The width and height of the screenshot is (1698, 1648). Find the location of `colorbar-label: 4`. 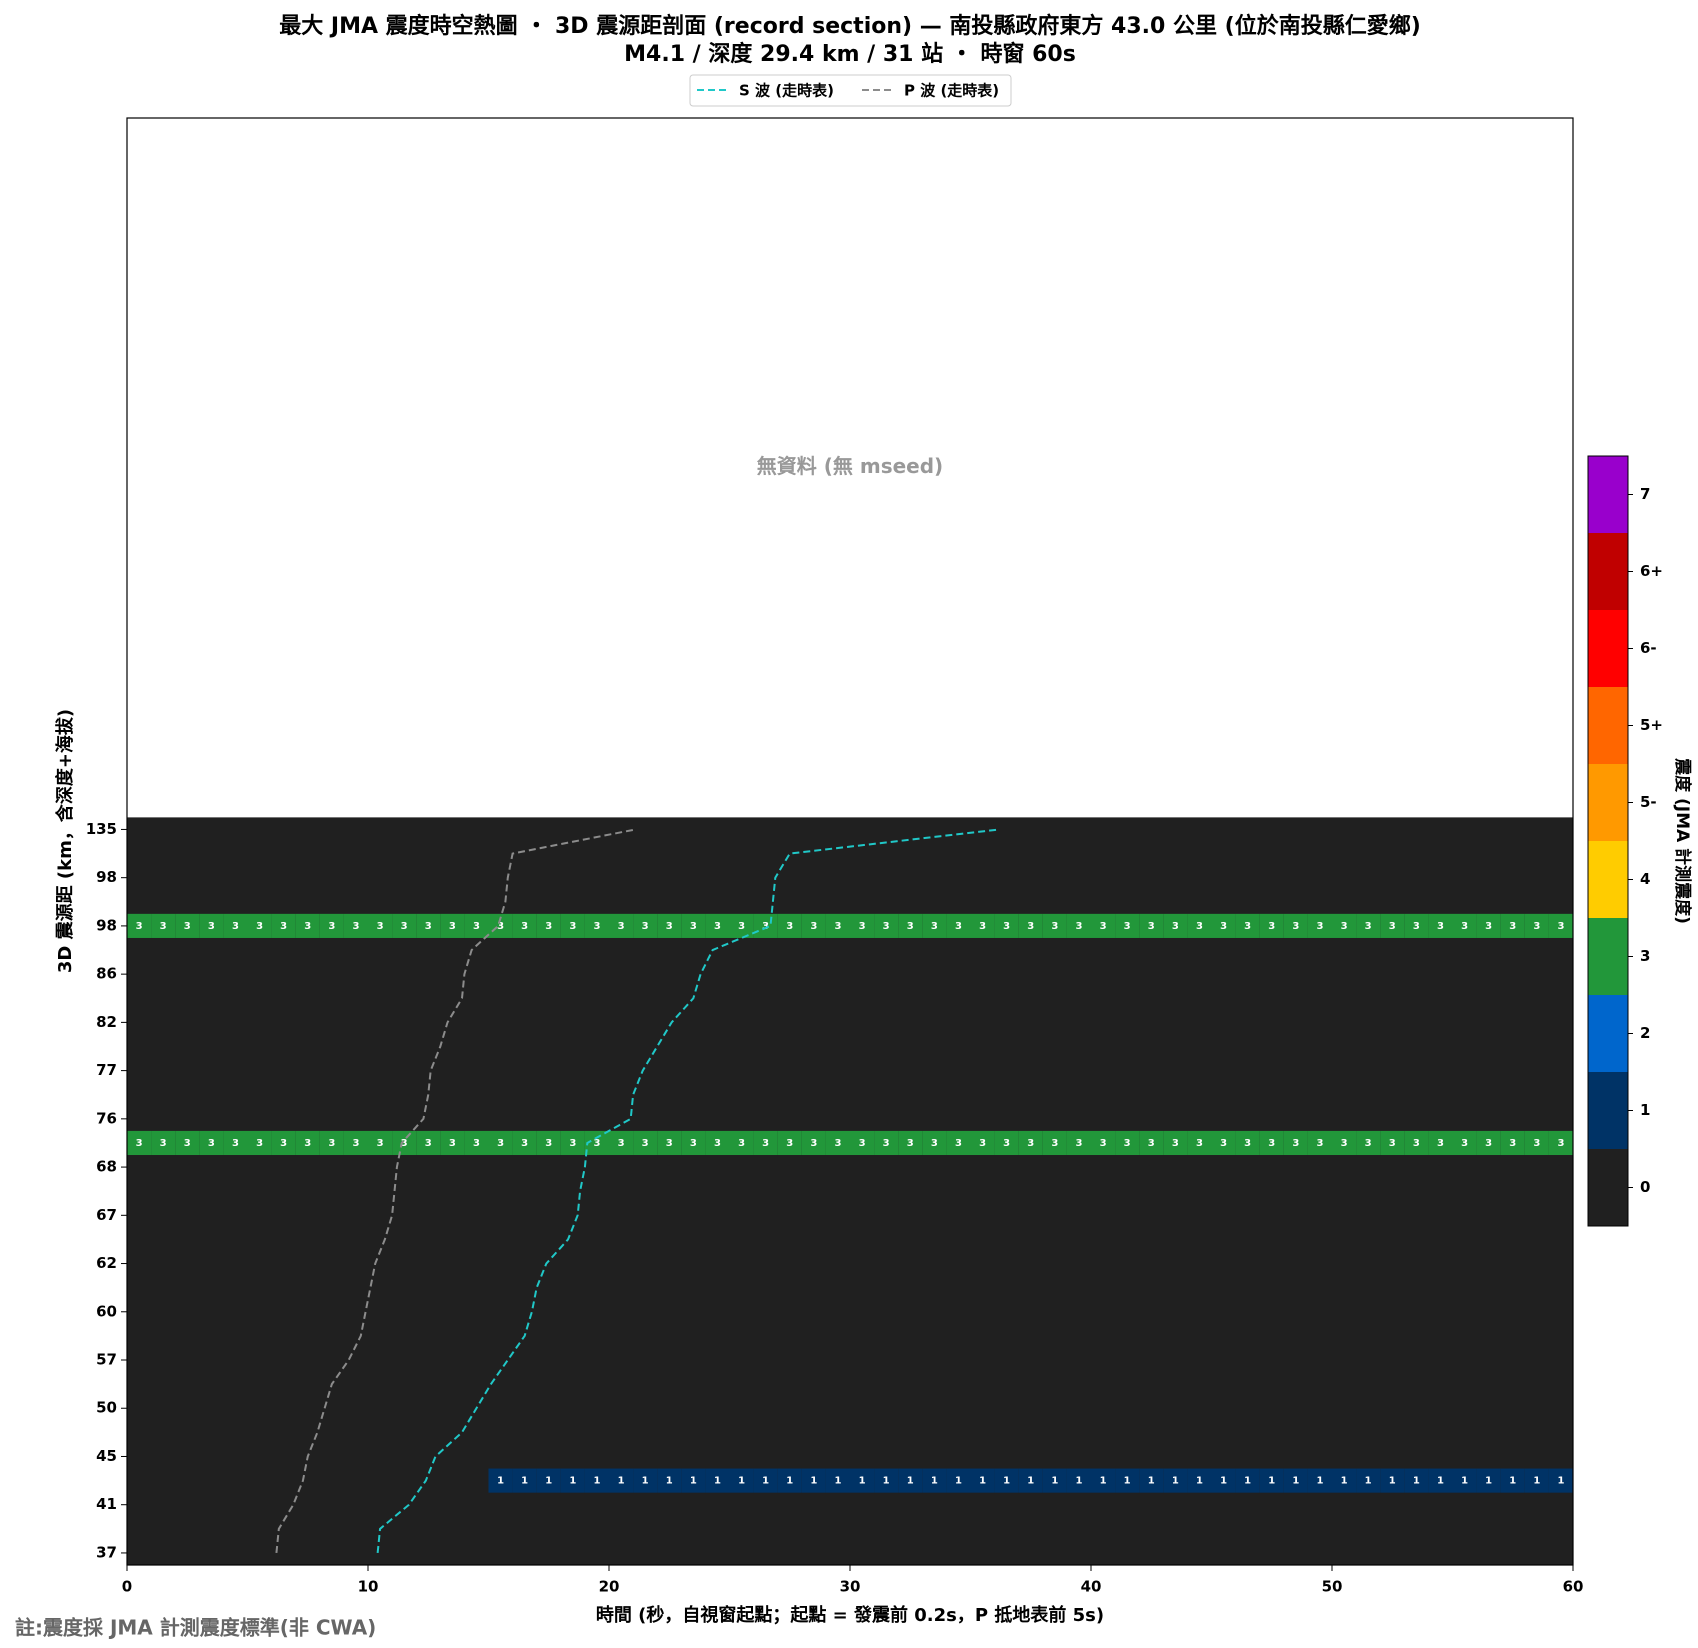

colorbar-label: 4 is located at coordinates (1645, 879).